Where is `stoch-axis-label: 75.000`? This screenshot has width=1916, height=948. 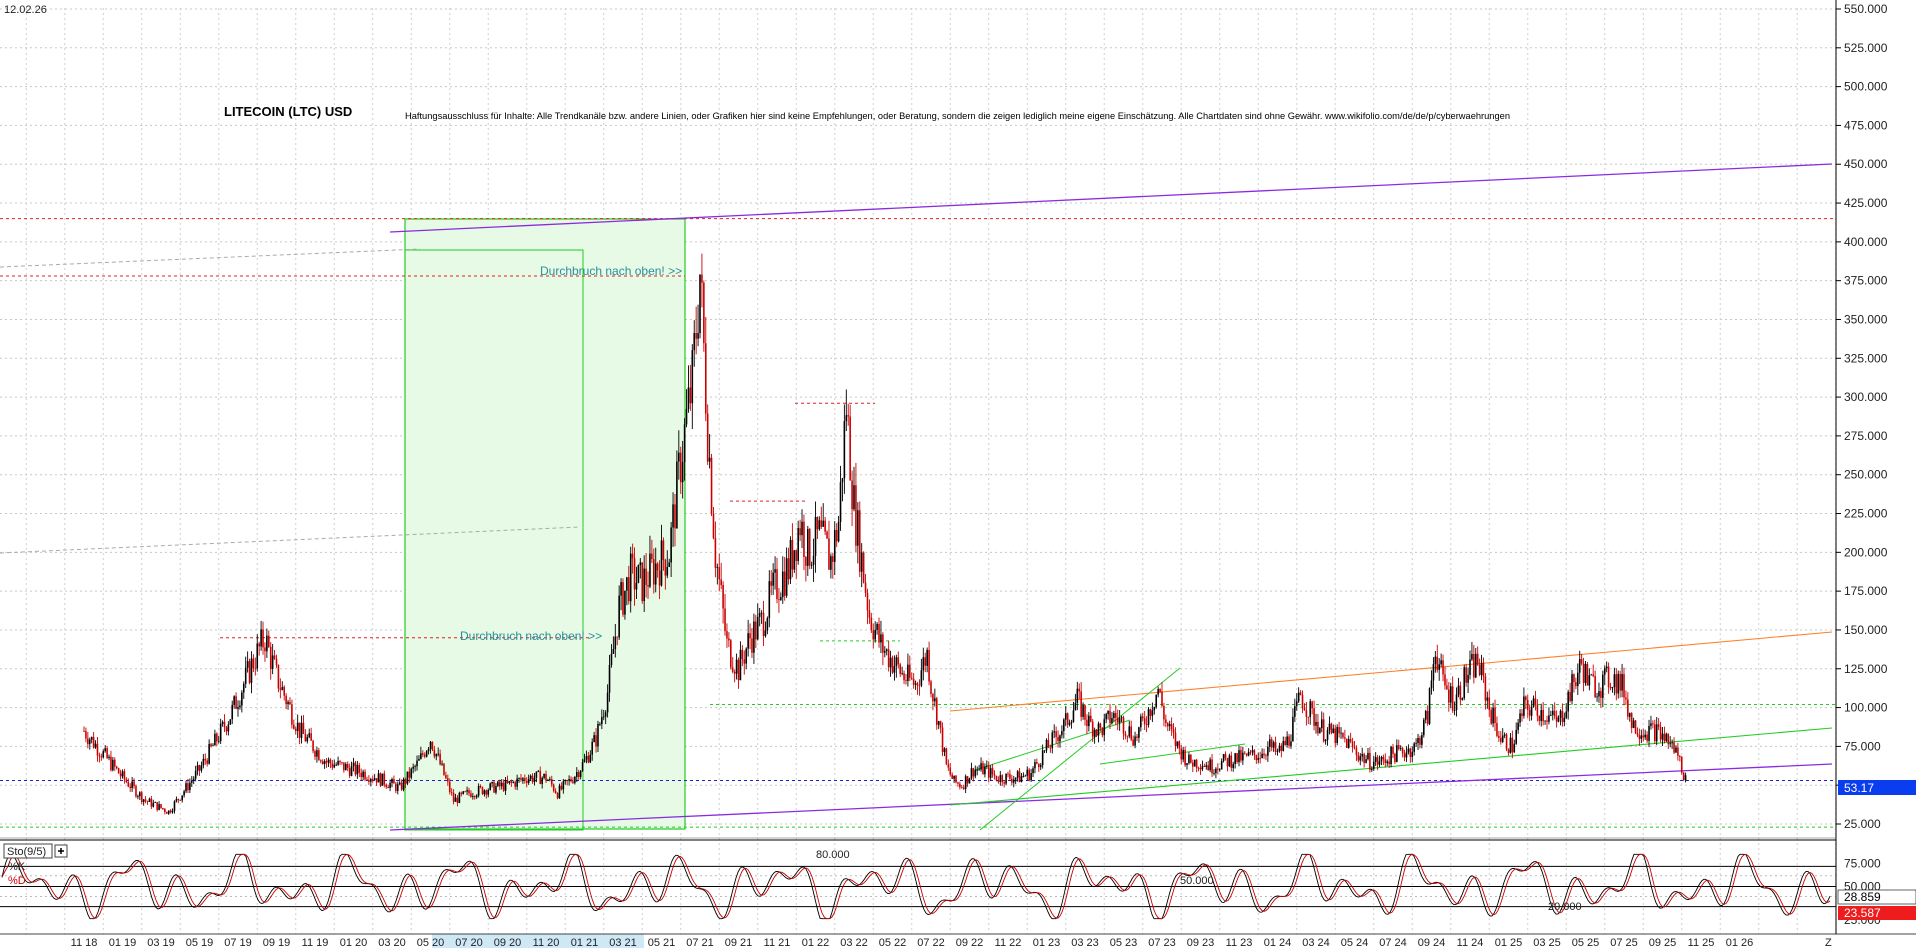 stoch-axis-label: 75.000 is located at coordinates (1862, 863).